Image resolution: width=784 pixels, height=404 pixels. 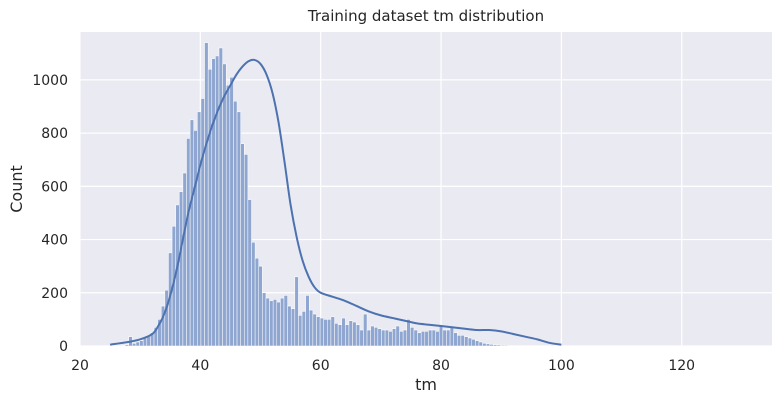 I want to click on x-tick-label: 60, so click(x=321, y=366).